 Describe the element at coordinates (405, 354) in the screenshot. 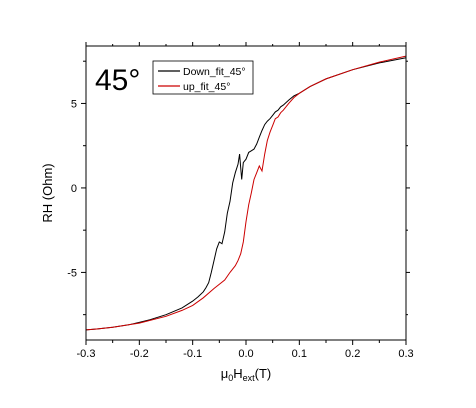

I see `x-tick-label: 0.3` at that location.